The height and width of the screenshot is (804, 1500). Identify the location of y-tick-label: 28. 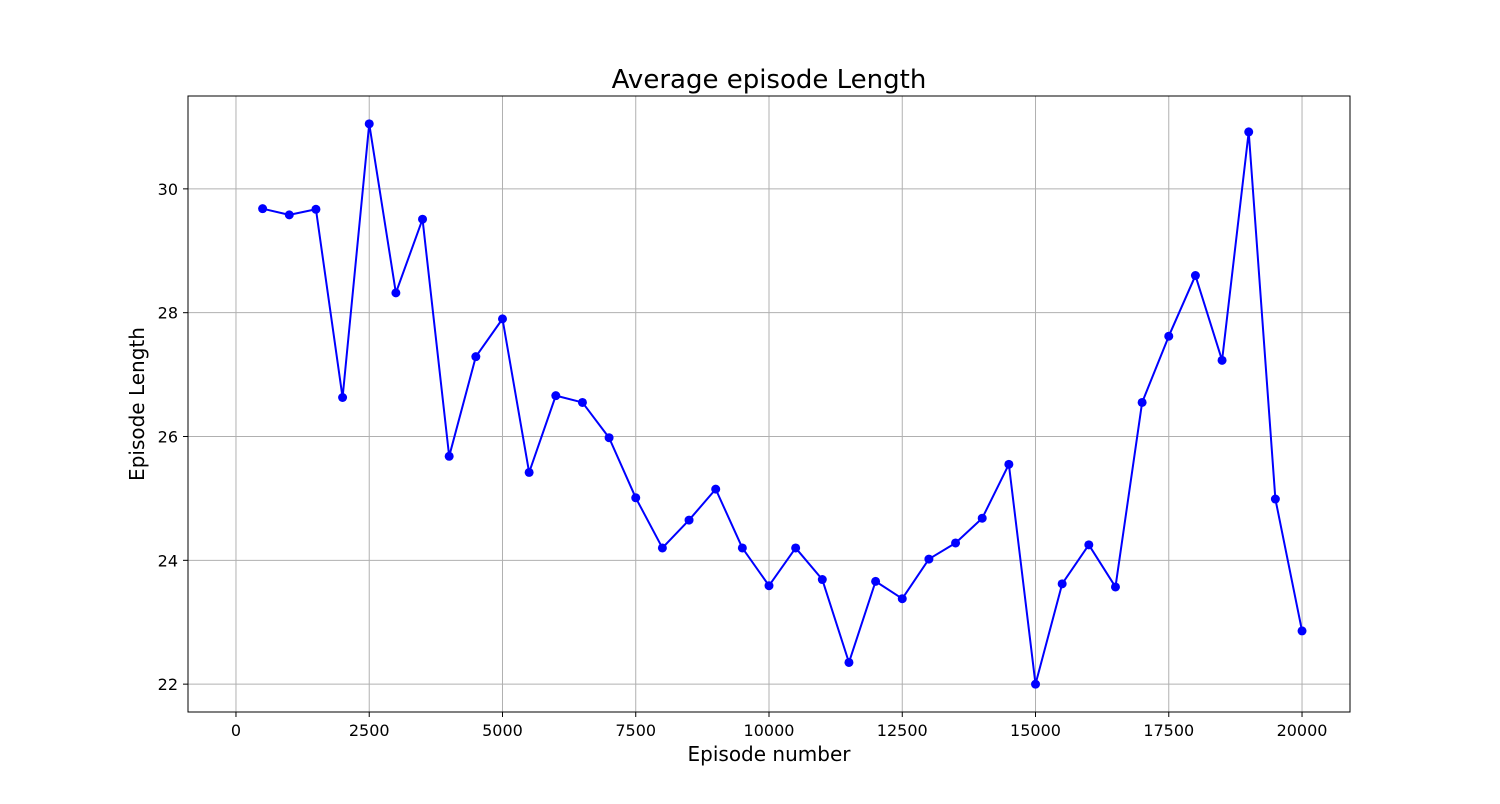
(168, 313).